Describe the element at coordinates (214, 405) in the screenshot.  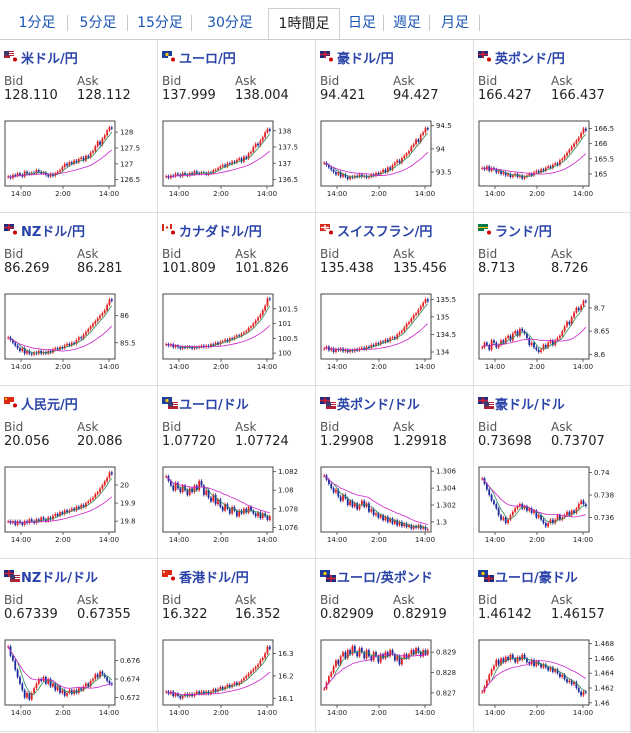
I see `pair-name-link: ユーロ/ドル` at that location.